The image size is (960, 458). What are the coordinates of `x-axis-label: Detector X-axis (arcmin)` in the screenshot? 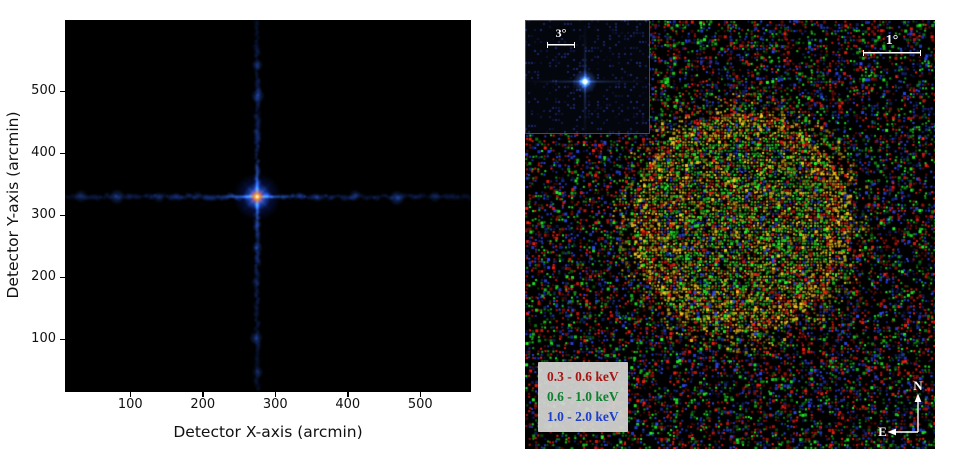 It's located at (268, 432).